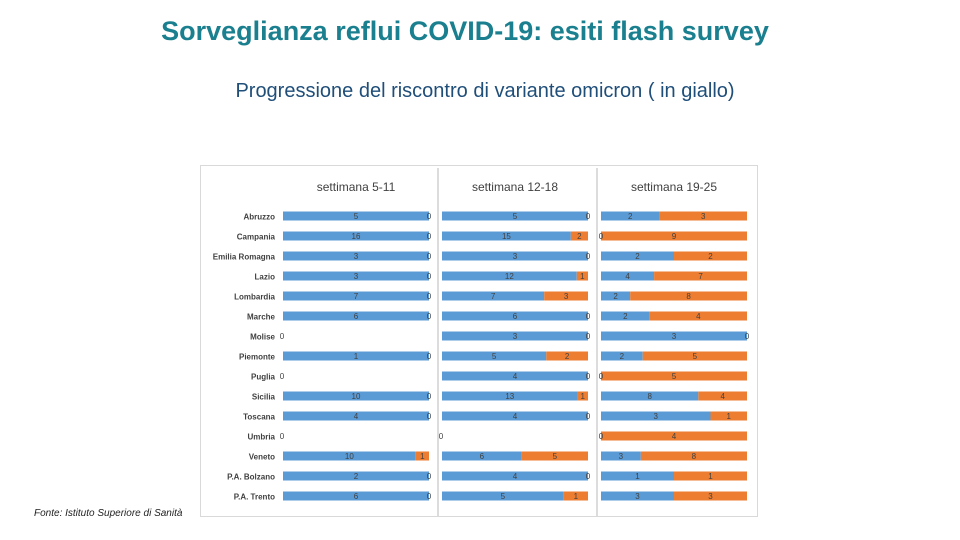  Describe the element at coordinates (515, 187) in the screenshot. I see `panel-title: settimana 12-18` at that location.